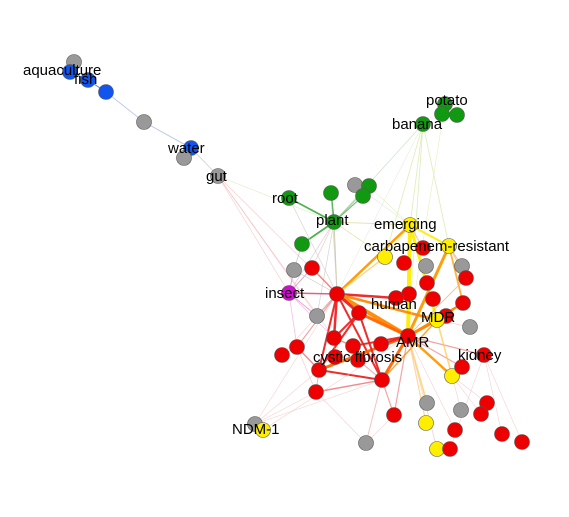 The image size is (569, 517). I want to click on label-amr: AMR, so click(413, 342).